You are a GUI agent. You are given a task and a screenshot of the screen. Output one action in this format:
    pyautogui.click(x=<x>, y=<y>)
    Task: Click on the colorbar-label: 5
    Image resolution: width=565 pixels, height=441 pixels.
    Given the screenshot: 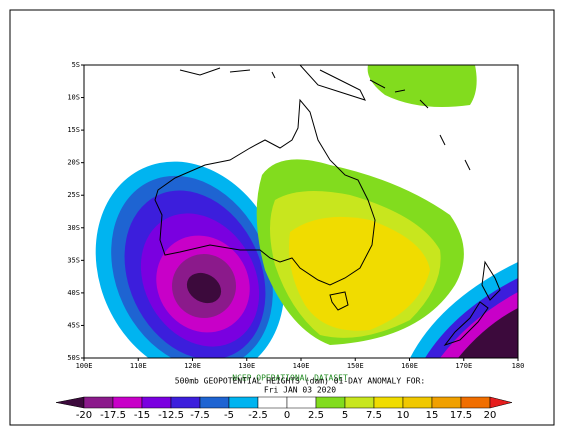 What is the action you would take?
    pyautogui.click(x=345, y=415)
    